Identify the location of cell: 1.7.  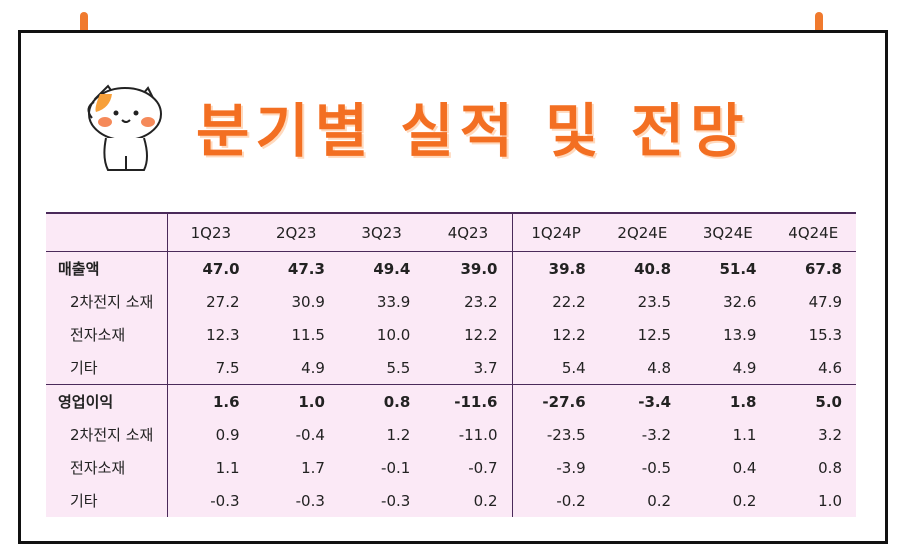
(313, 467).